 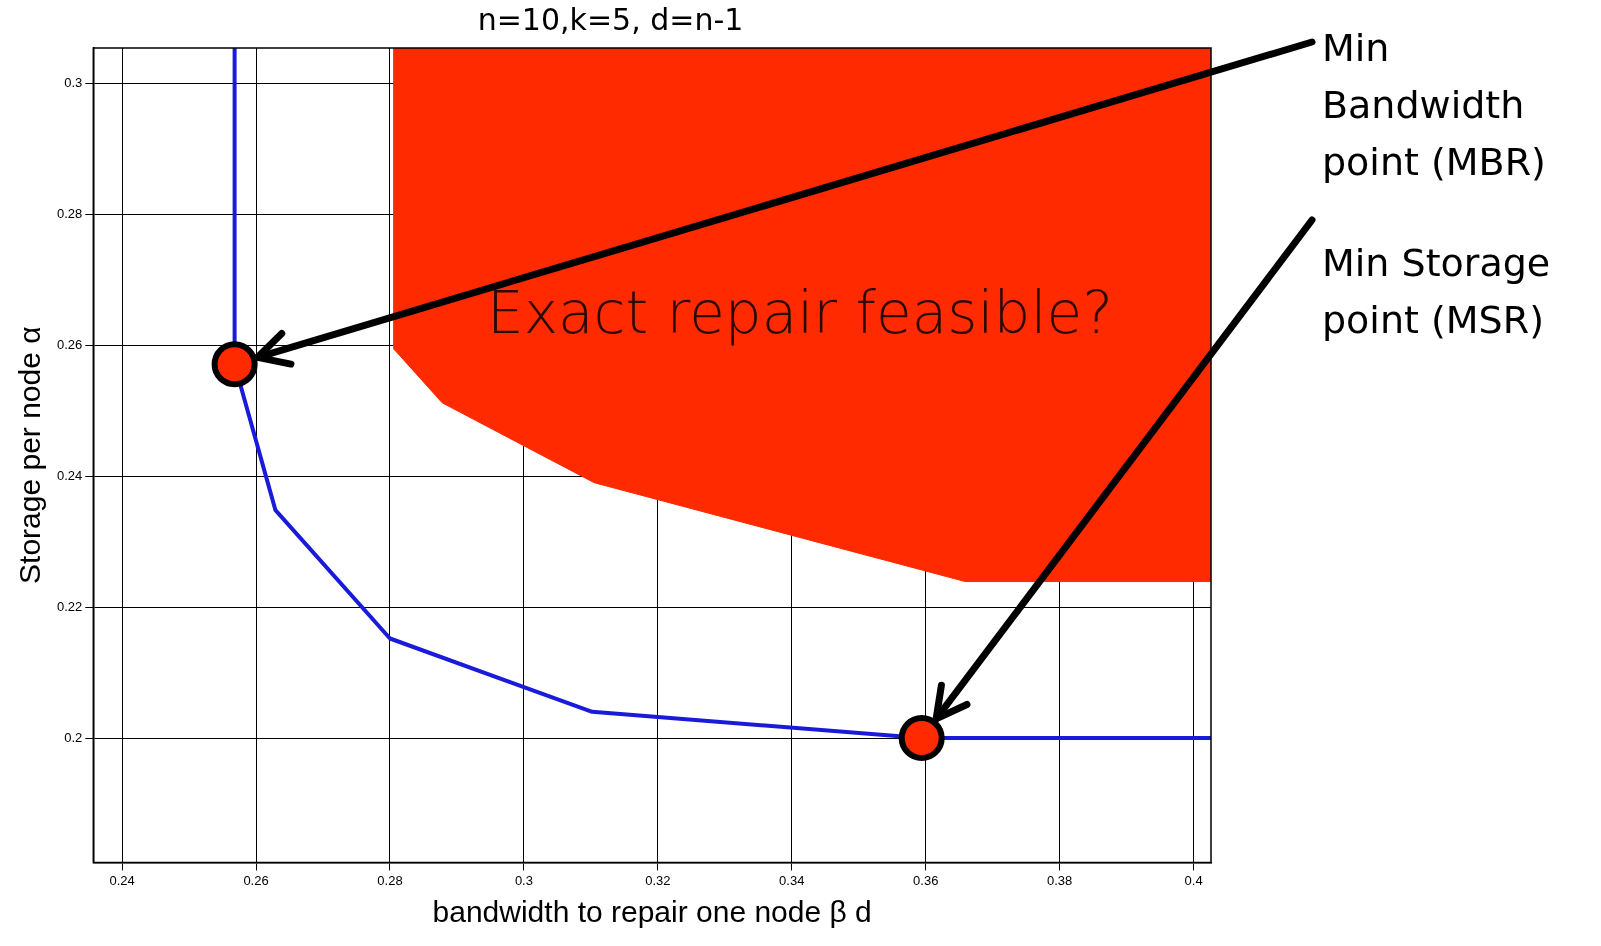 What do you see at coordinates (1434, 105) in the screenshot?
I see `text: Min Bandwidth point (MBR)` at bounding box center [1434, 105].